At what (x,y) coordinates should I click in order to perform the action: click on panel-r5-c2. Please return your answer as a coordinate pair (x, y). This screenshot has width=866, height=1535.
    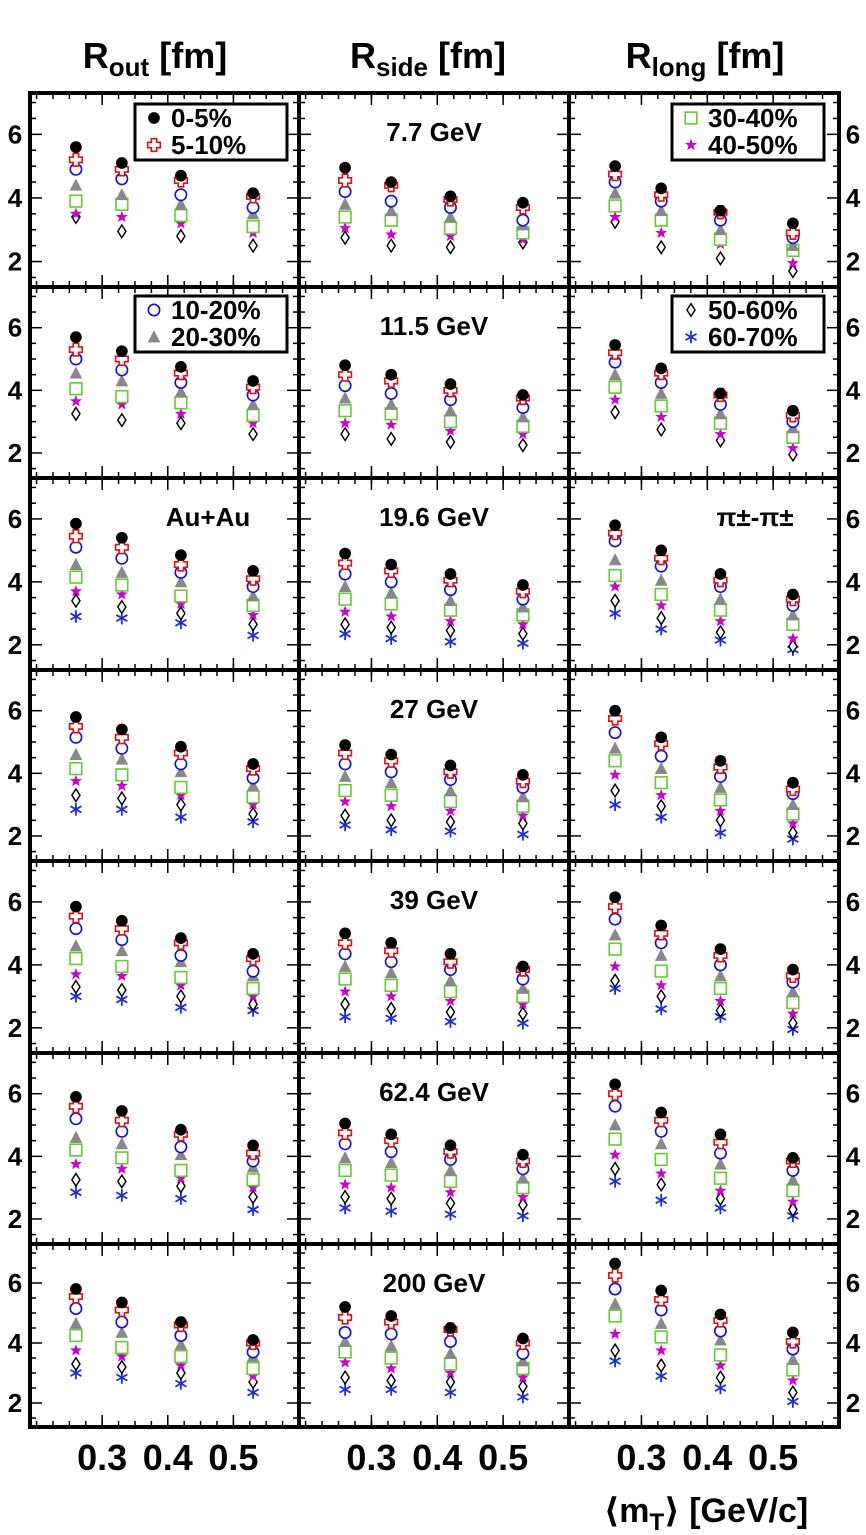
    Looking at the image, I should click on (704, 1148).